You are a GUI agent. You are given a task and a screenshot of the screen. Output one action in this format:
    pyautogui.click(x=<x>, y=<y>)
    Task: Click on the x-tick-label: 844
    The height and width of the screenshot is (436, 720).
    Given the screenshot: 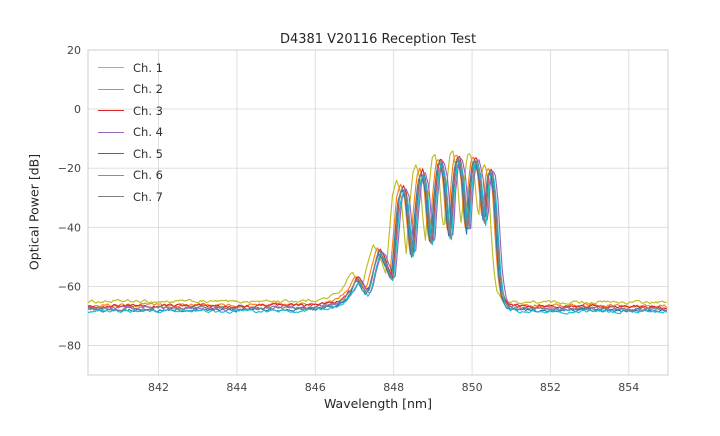 What is the action you would take?
    pyautogui.click(x=236, y=387)
    